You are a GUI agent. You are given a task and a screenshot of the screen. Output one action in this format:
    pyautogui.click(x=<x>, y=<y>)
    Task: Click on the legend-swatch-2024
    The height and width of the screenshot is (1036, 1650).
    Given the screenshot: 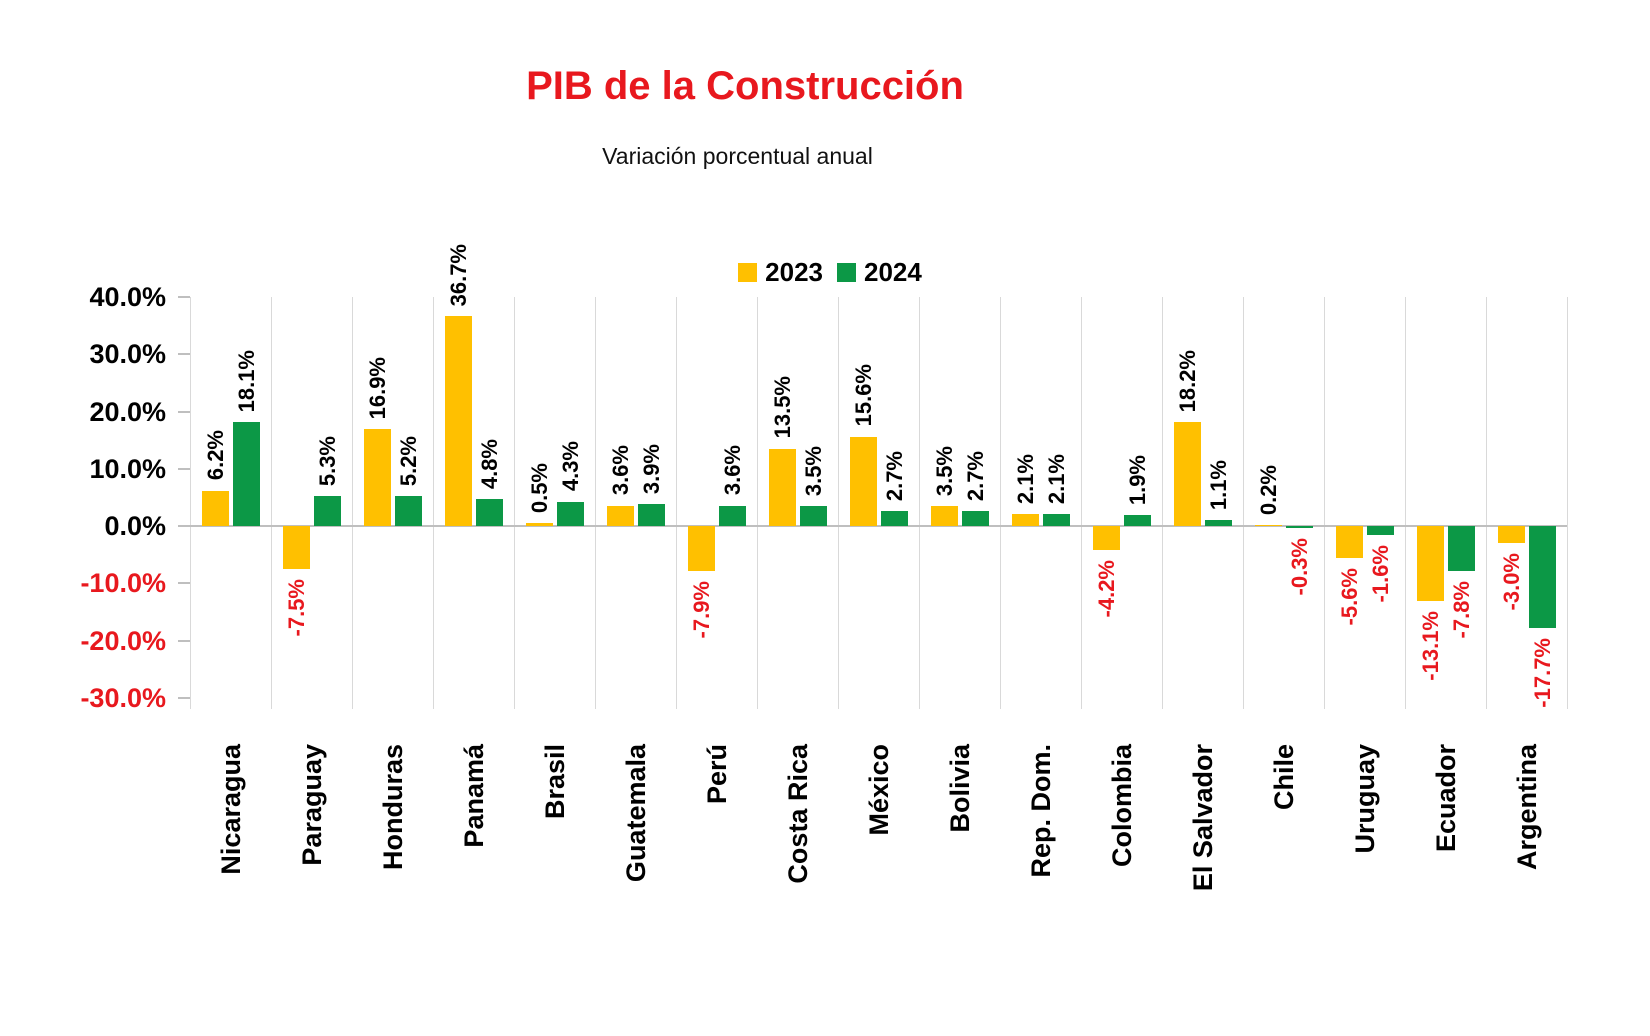 What is the action you would take?
    pyautogui.click(x=846, y=272)
    